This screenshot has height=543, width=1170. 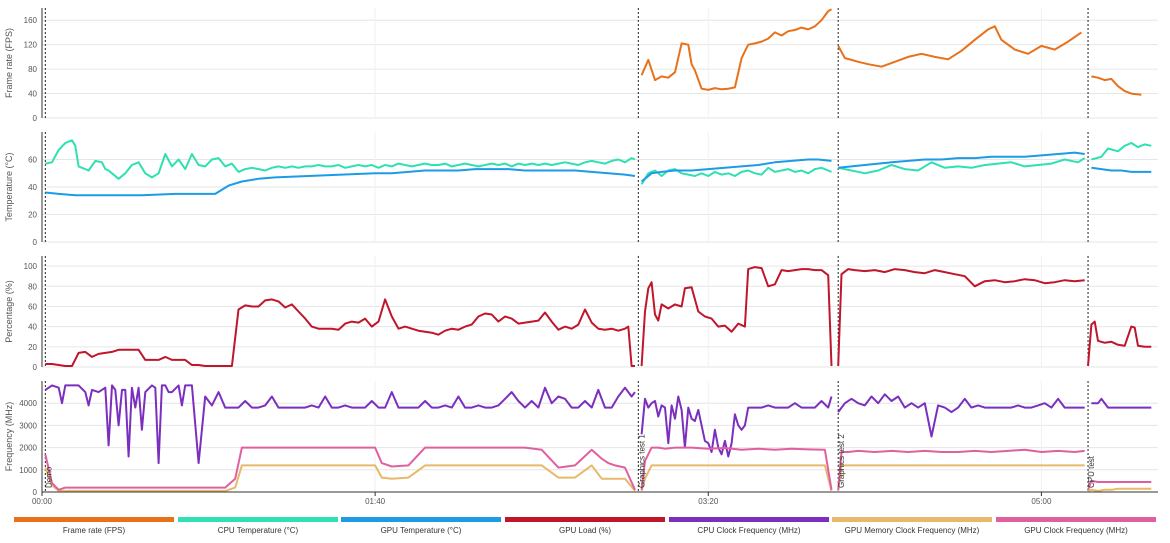 I want to click on y-tick-label: 100, so click(x=31, y=266).